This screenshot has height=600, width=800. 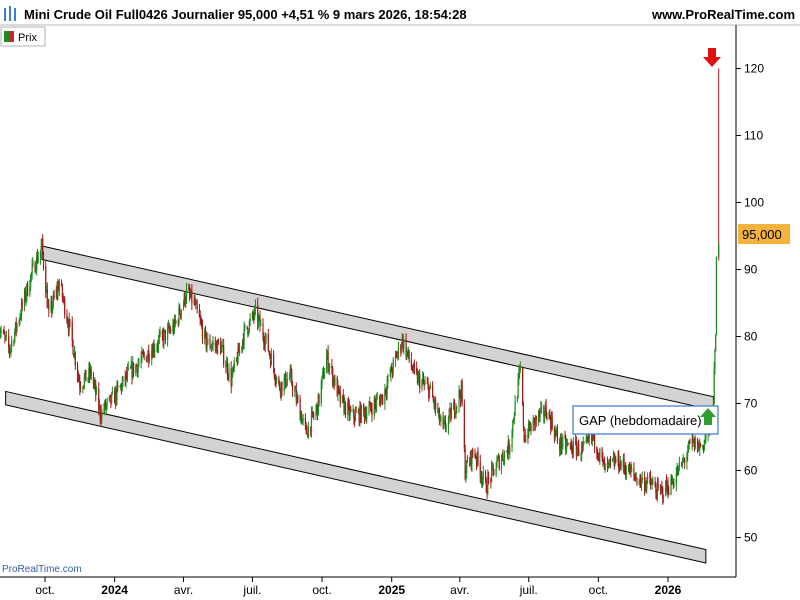 I want to click on legend: Prix, so click(x=23, y=36).